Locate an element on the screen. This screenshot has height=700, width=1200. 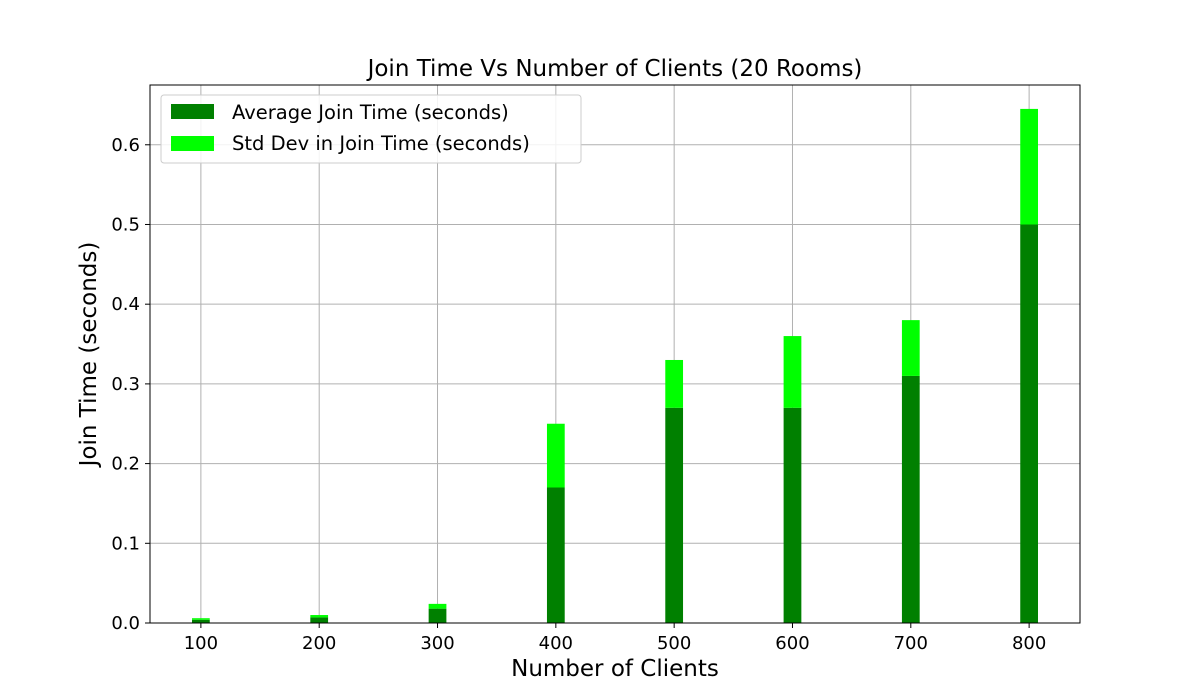
x-tick-label: 200 is located at coordinates (319, 643).